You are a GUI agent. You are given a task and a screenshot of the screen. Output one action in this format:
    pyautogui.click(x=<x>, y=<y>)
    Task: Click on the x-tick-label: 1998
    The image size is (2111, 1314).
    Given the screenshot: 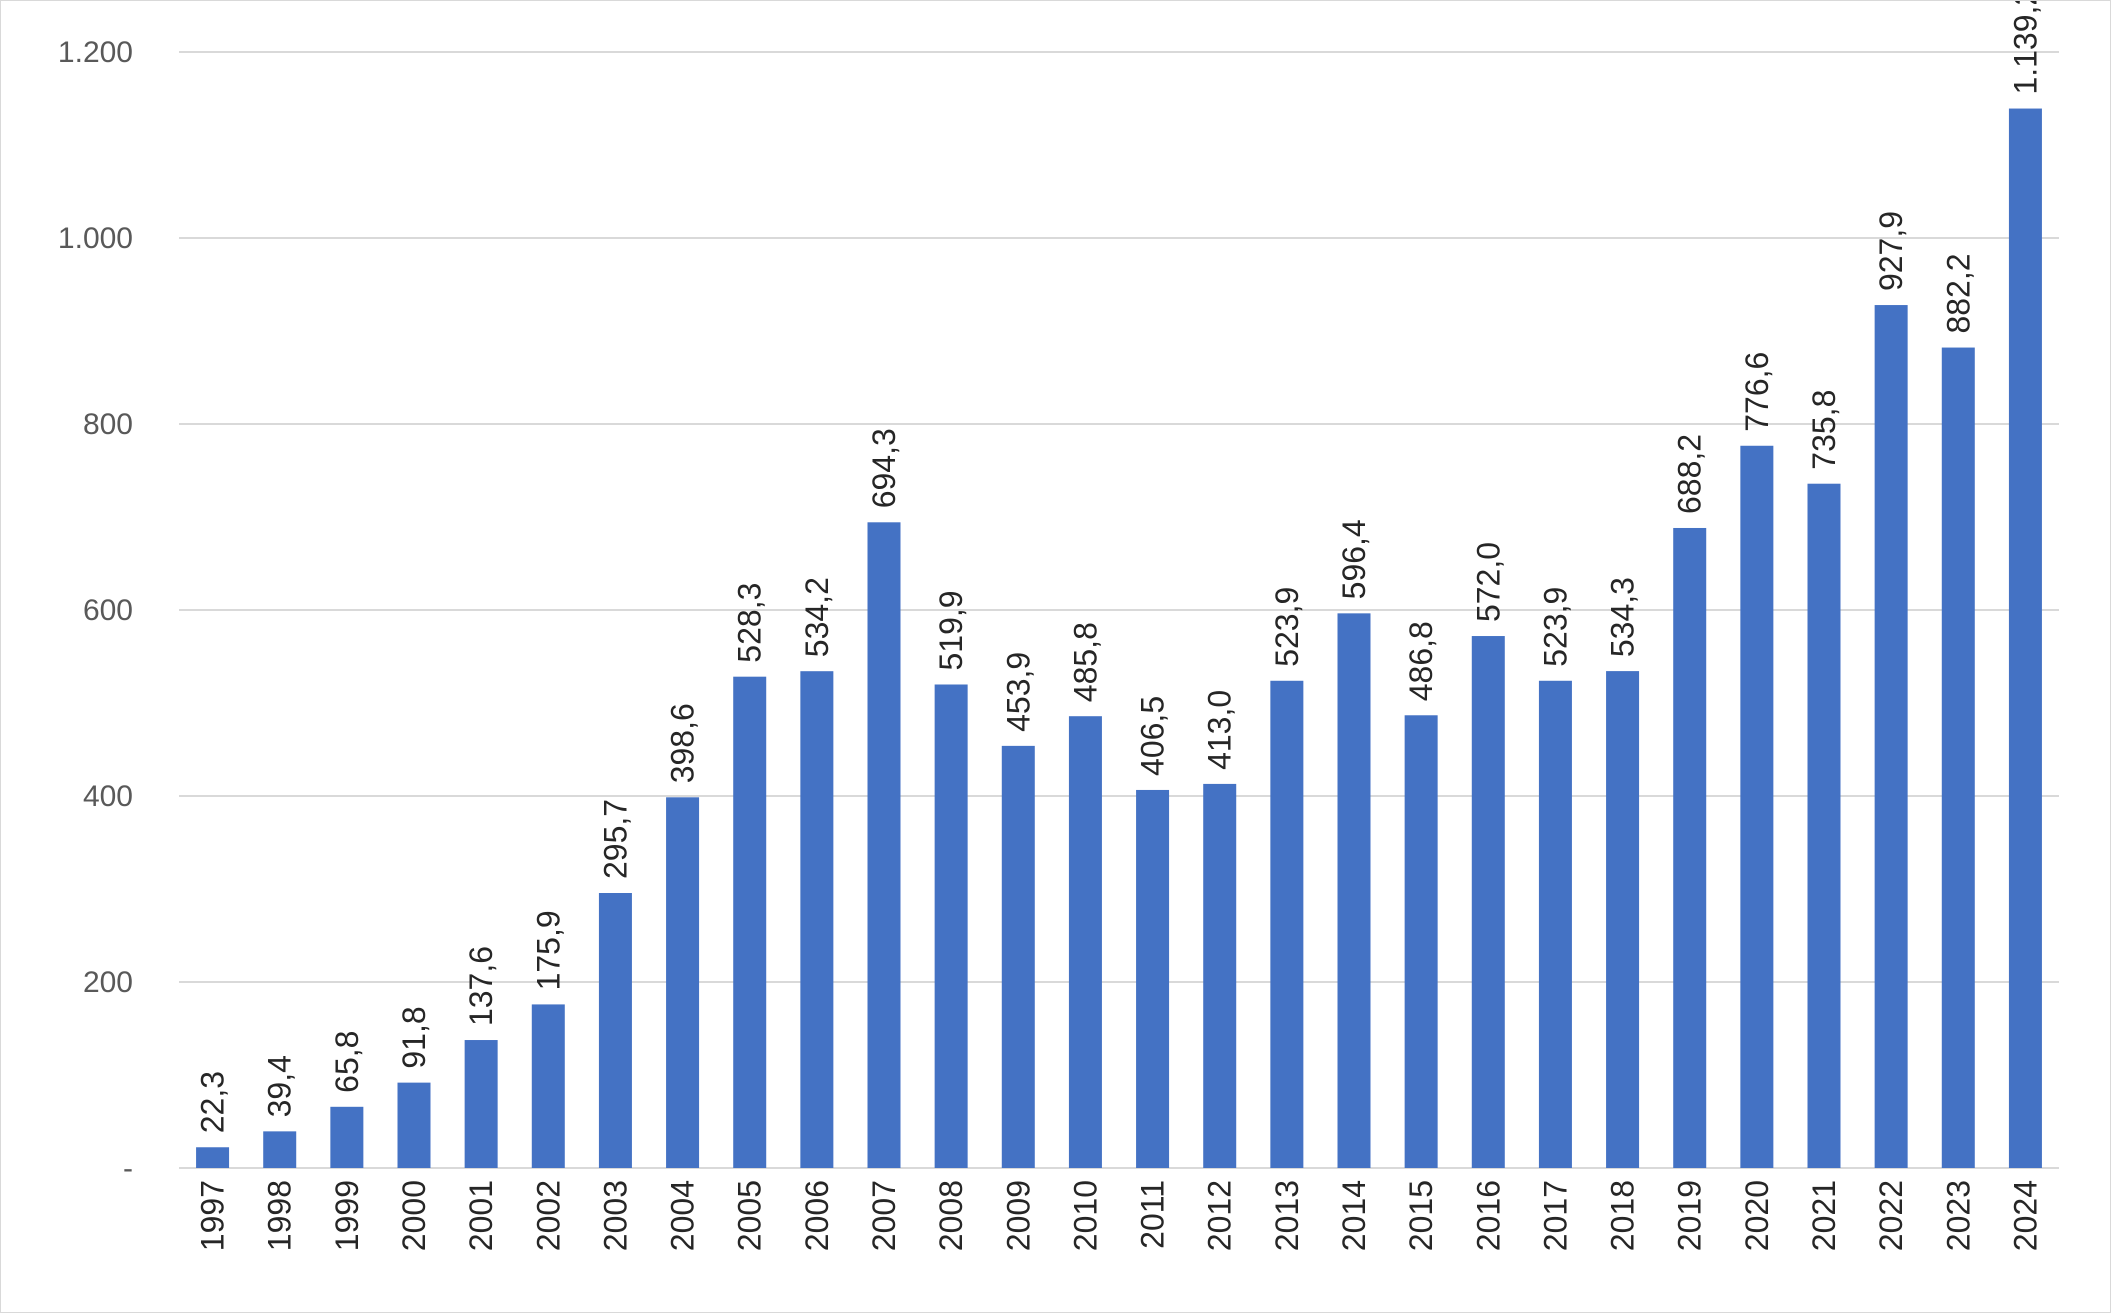 What is the action you would take?
    pyautogui.click(x=280, y=1215)
    